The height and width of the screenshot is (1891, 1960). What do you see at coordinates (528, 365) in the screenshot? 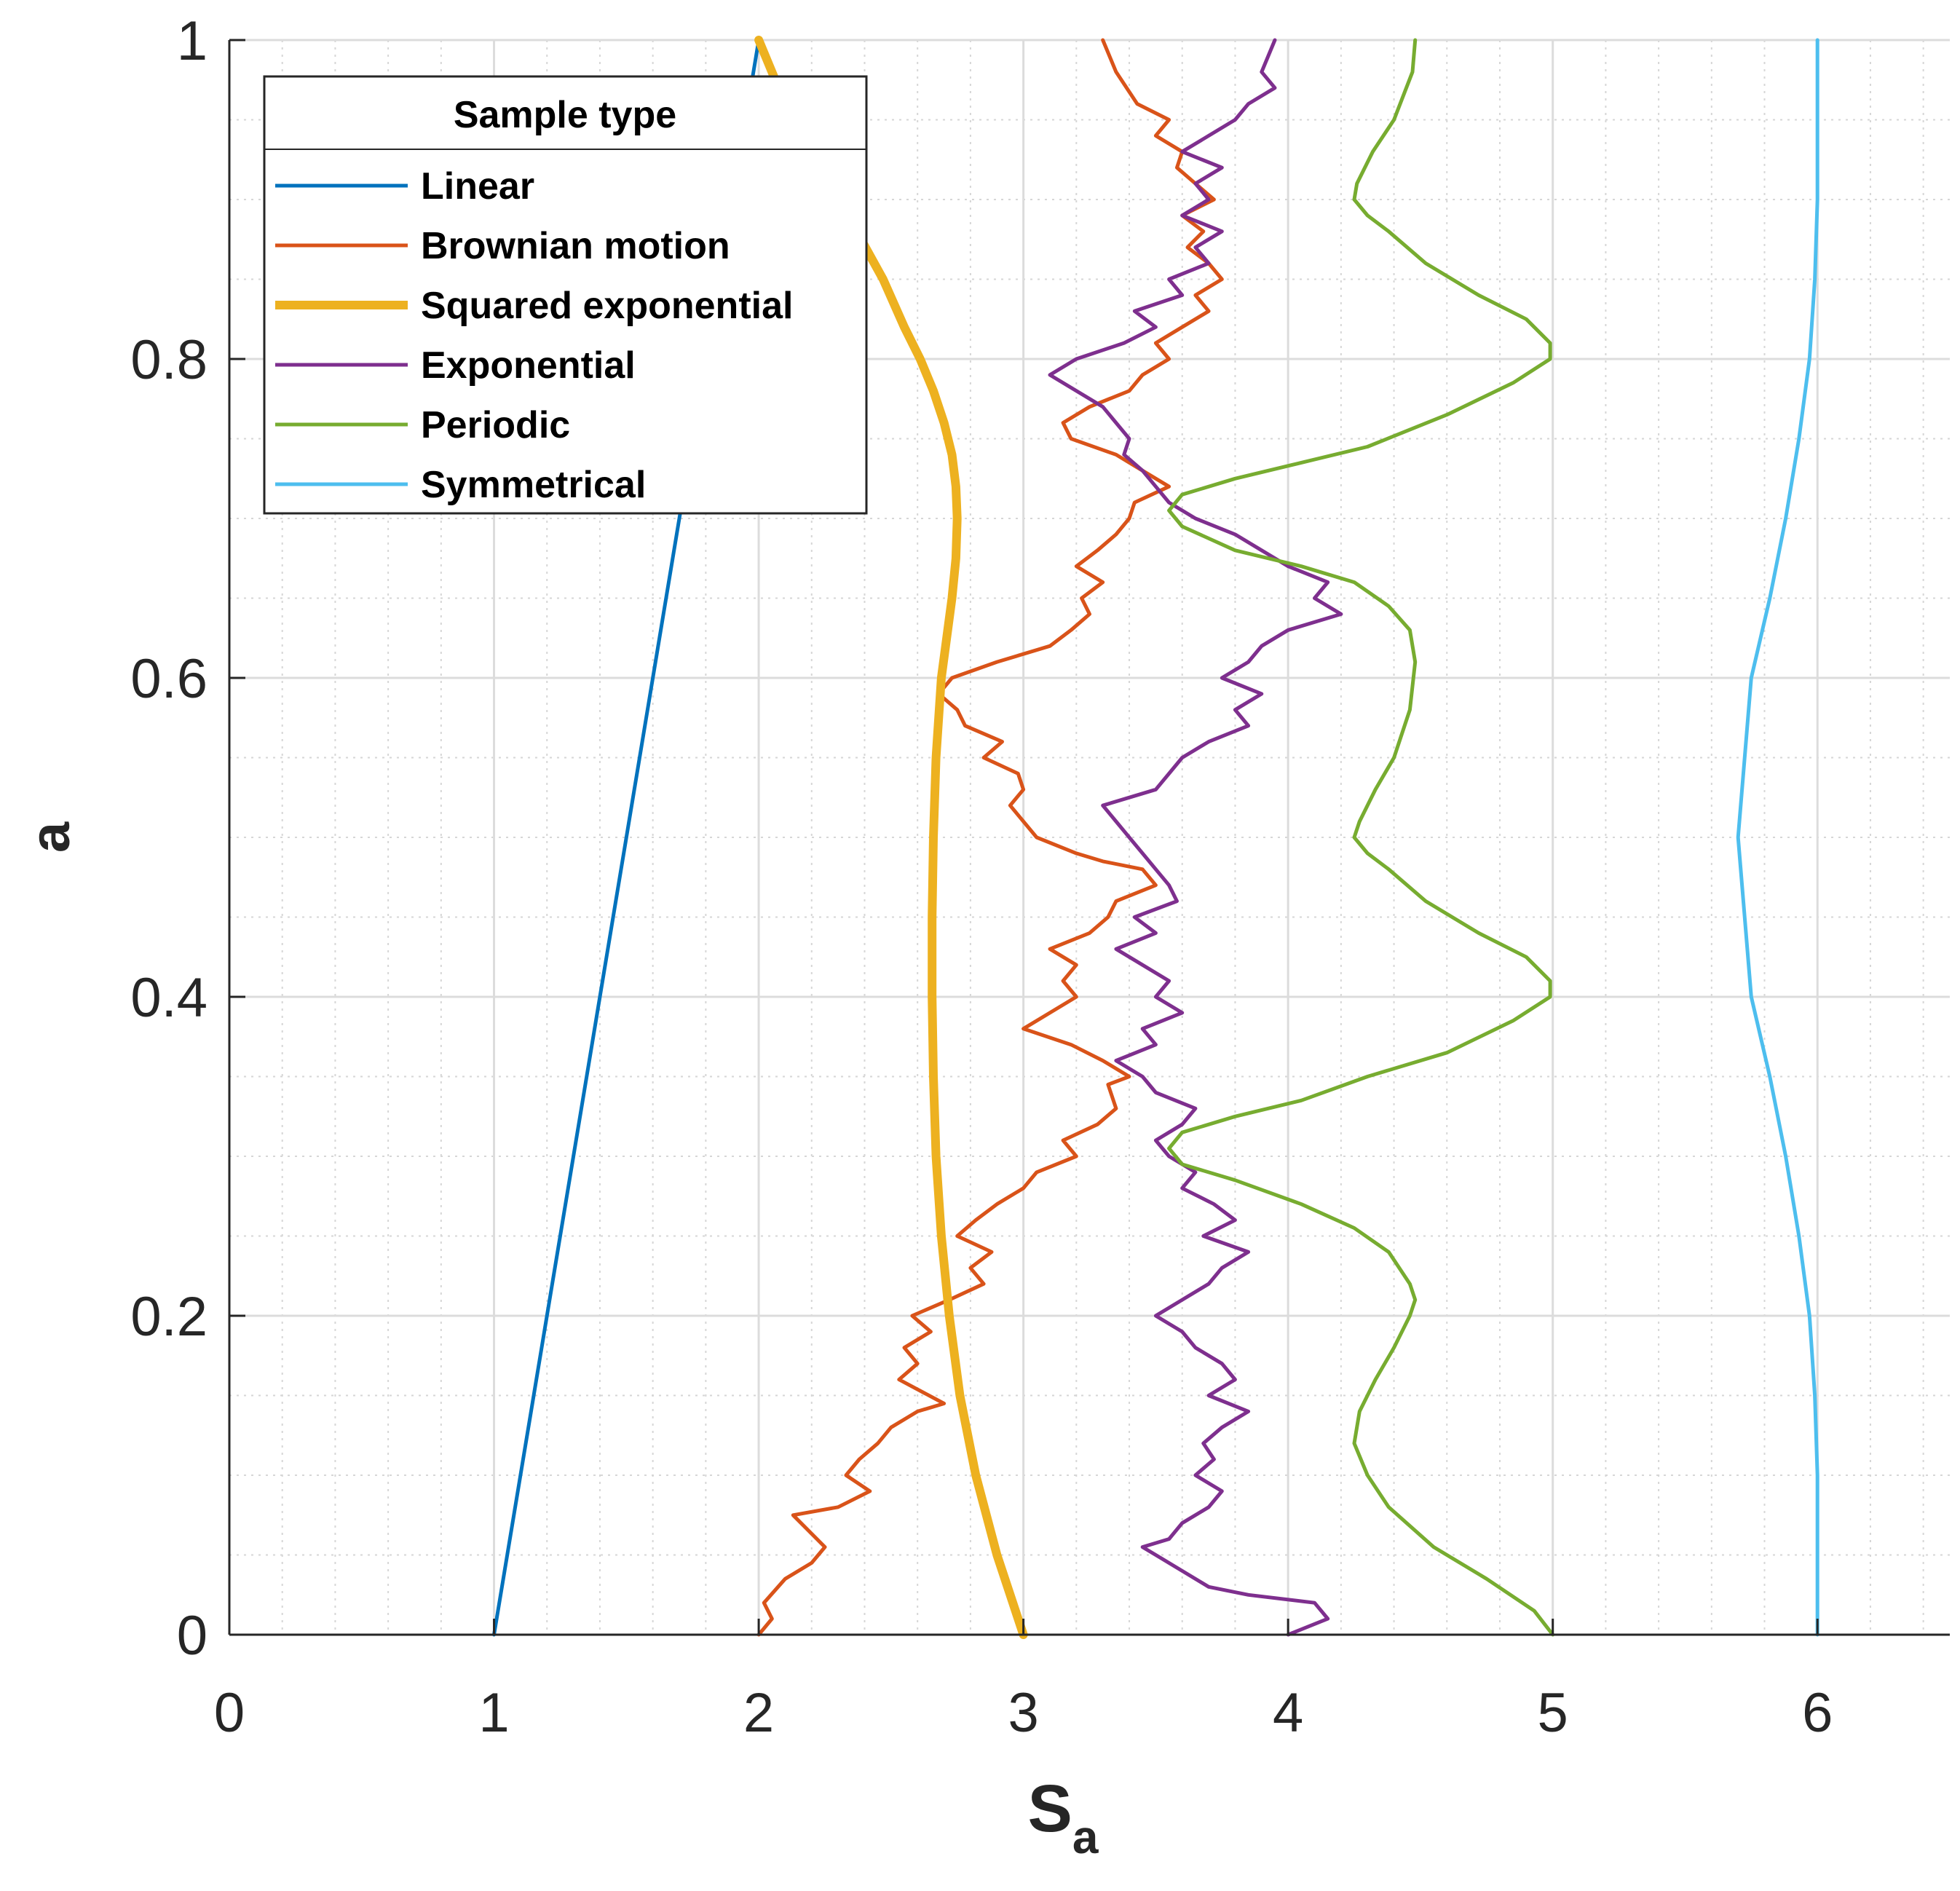
I see `legend-label-exponential: Exponential` at bounding box center [528, 365].